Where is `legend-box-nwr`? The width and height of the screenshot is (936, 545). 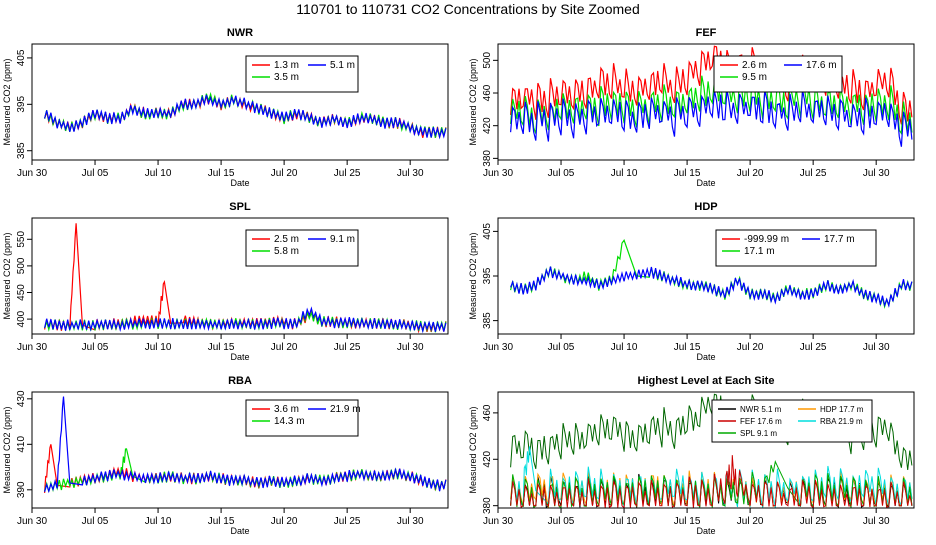 legend-box-nwr is located at coordinates (302, 74).